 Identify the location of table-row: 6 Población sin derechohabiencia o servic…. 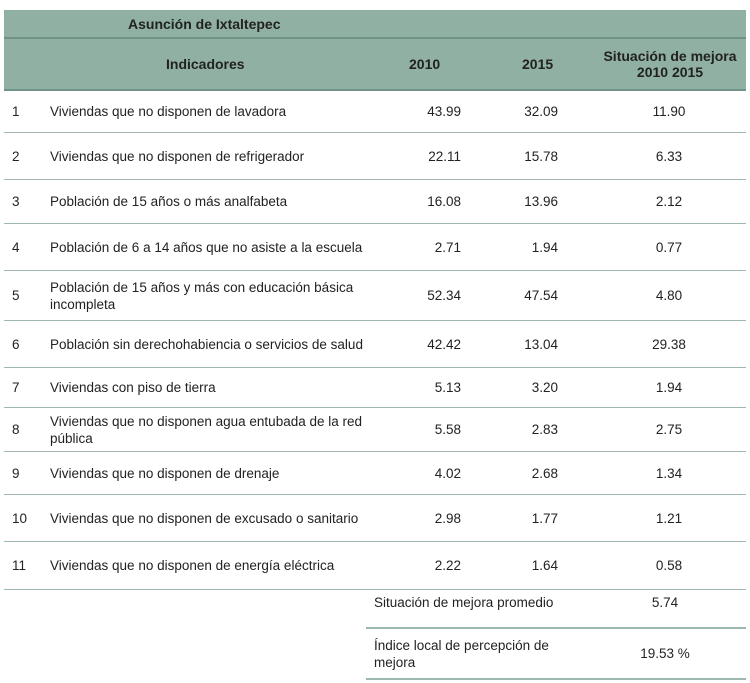
(375, 344).